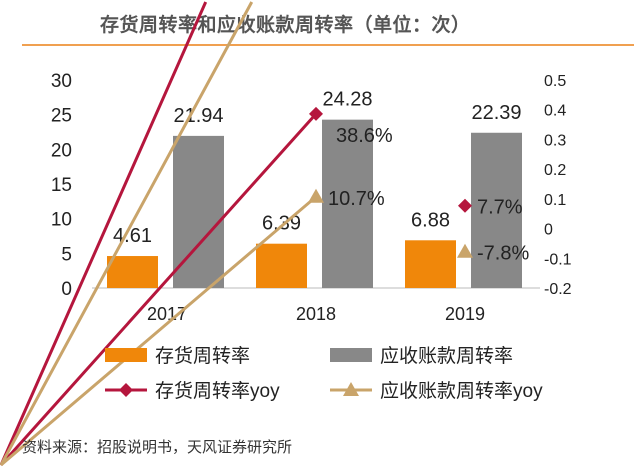 The width and height of the screenshot is (640, 474). What do you see at coordinates (555, 81) in the screenshot?
I see `right-axis-tick: 0.5` at bounding box center [555, 81].